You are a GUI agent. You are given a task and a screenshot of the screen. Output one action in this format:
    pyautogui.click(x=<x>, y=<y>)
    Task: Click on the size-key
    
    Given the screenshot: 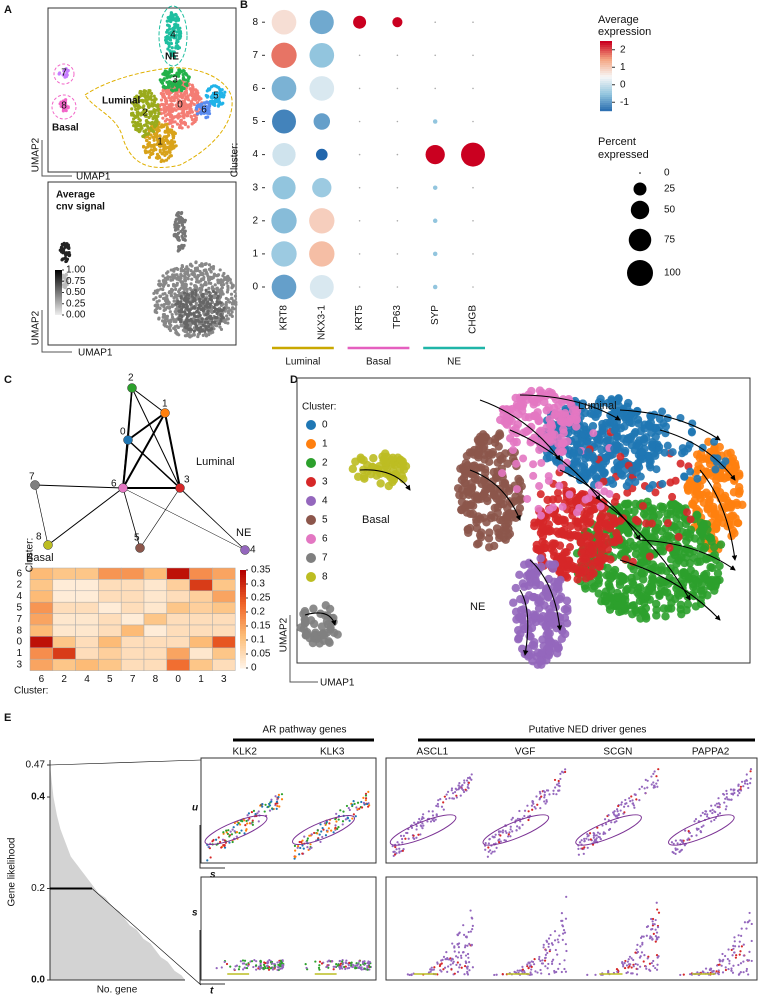 What is the action you would take?
    pyautogui.click(x=640, y=273)
    